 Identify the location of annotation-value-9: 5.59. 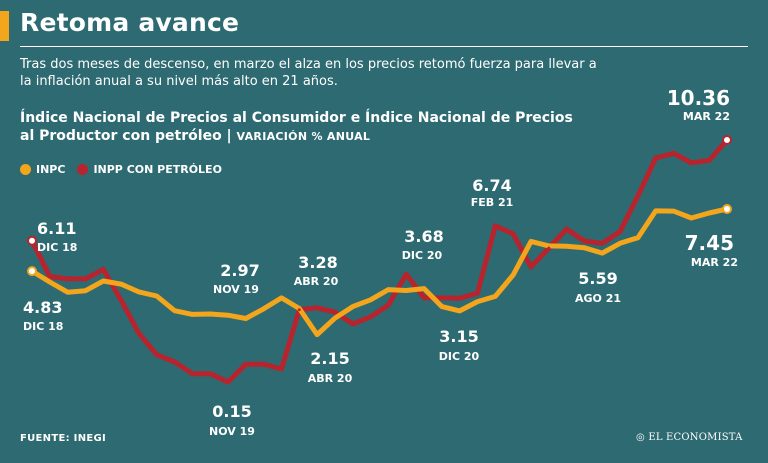
(597, 278).